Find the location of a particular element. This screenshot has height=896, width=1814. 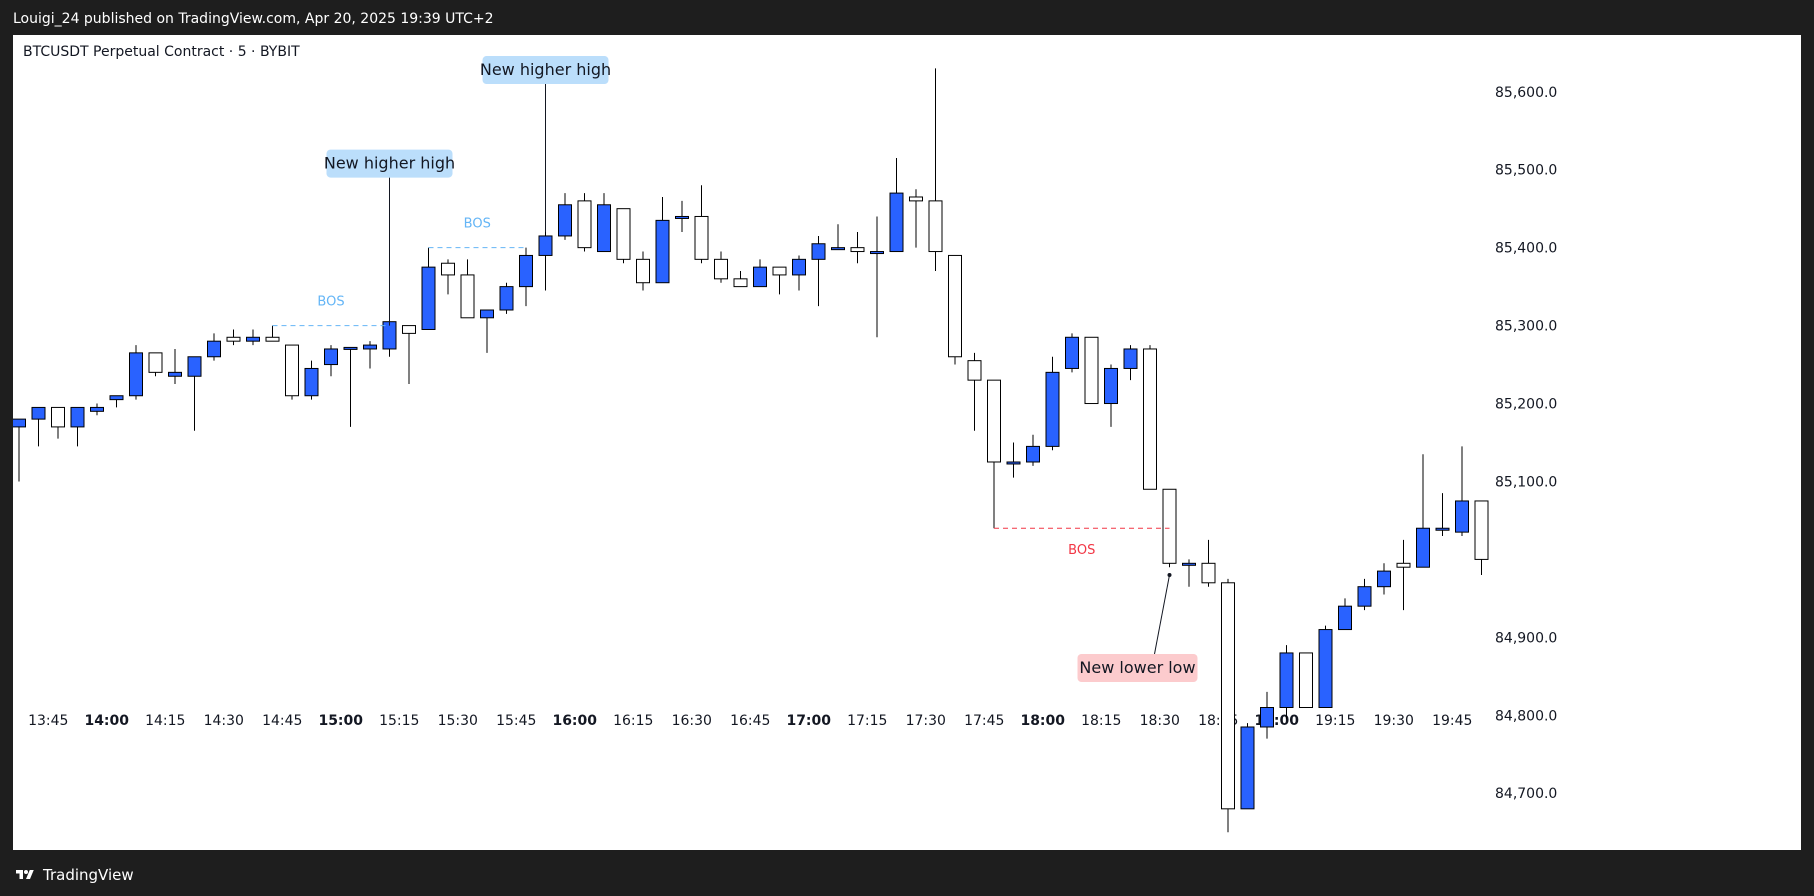

footer-bar: TradingView is located at coordinates (907, 874).